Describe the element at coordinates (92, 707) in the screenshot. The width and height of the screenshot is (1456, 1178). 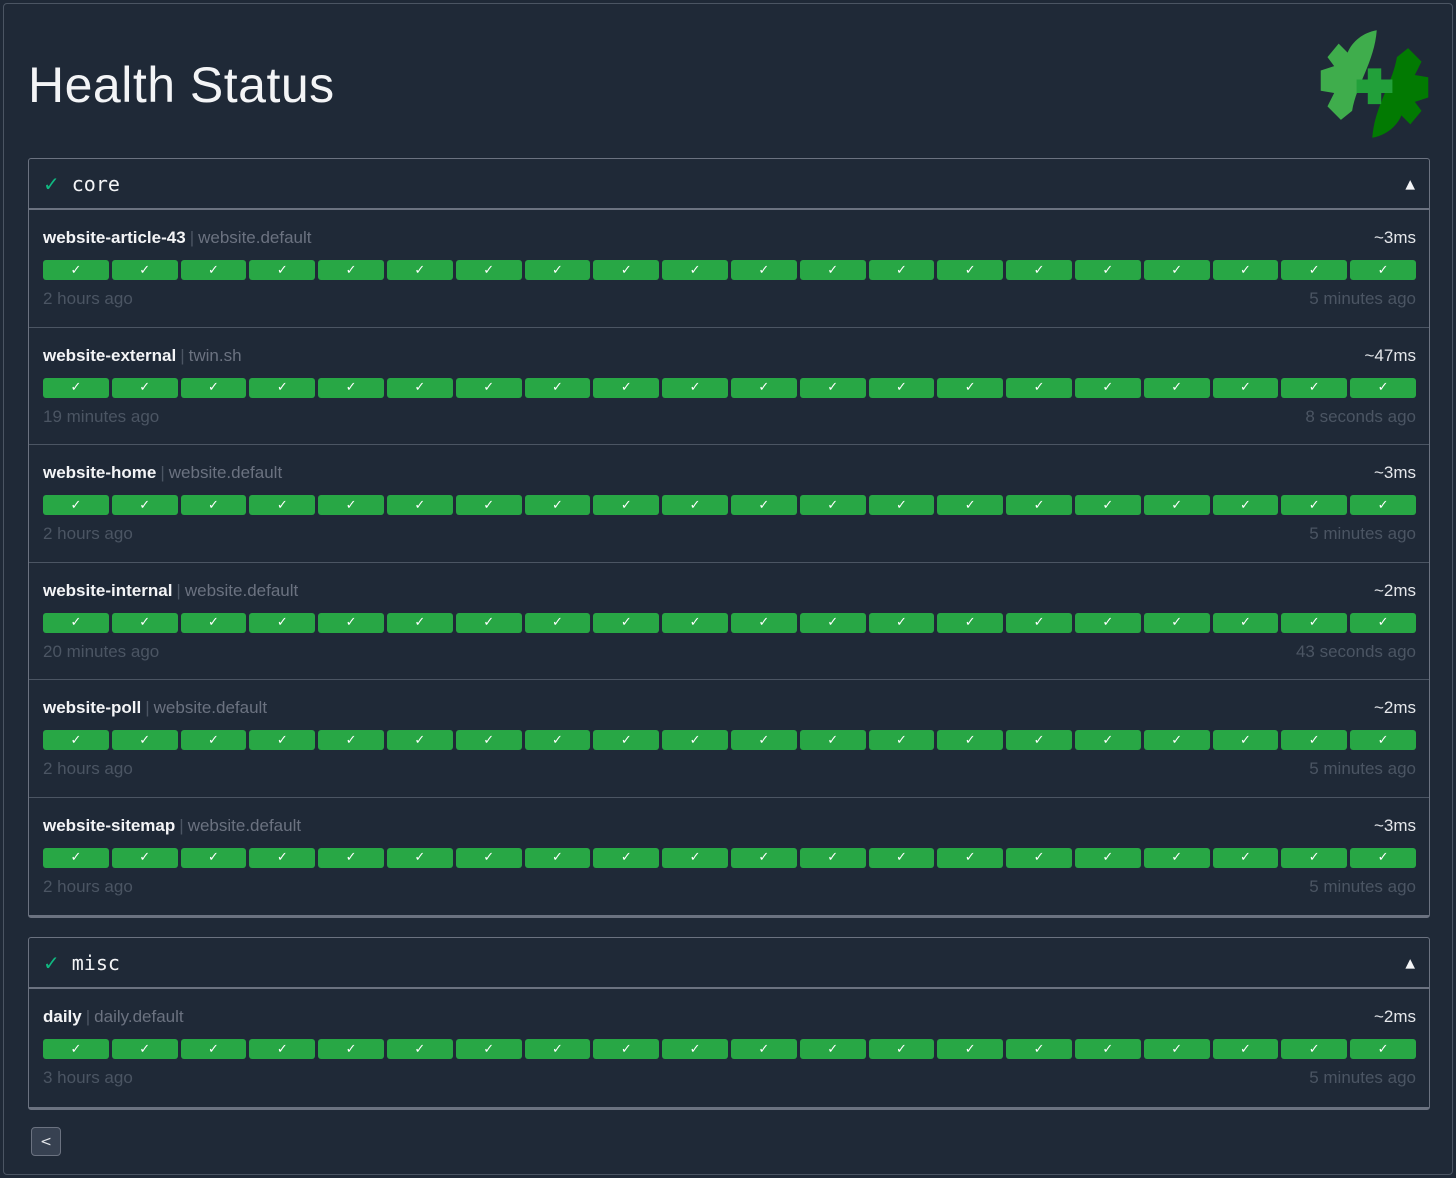
I see `endpoint-name: website-poll` at that location.